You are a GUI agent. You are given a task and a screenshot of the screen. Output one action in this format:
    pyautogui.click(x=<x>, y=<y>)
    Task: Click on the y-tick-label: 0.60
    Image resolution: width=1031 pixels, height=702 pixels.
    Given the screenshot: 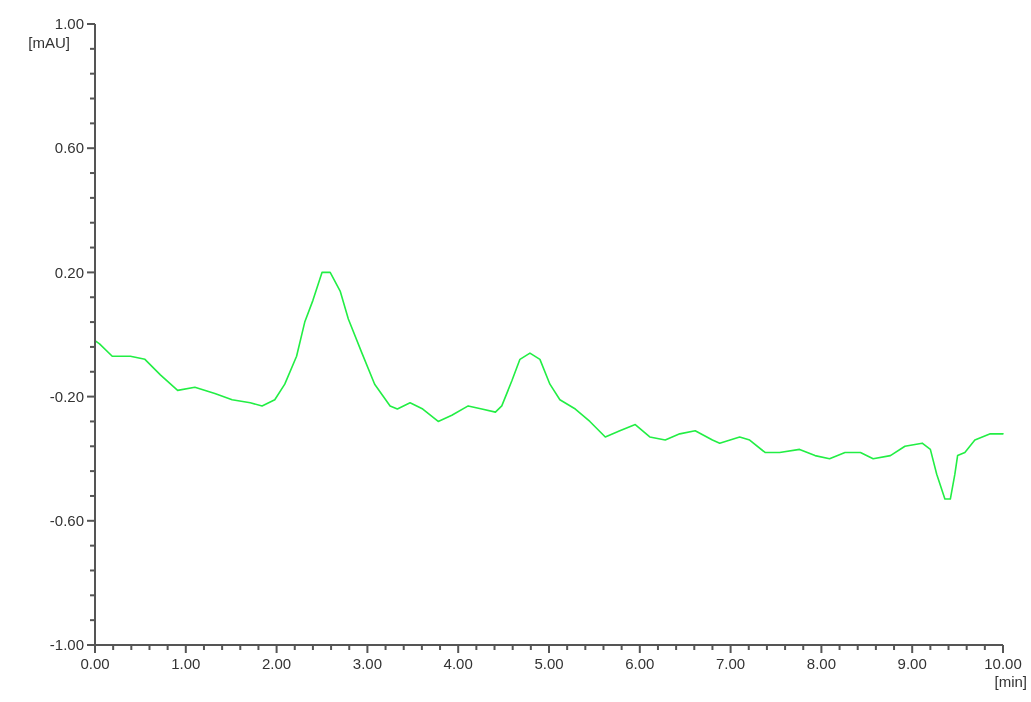 What is the action you would take?
    pyautogui.click(x=69, y=148)
    